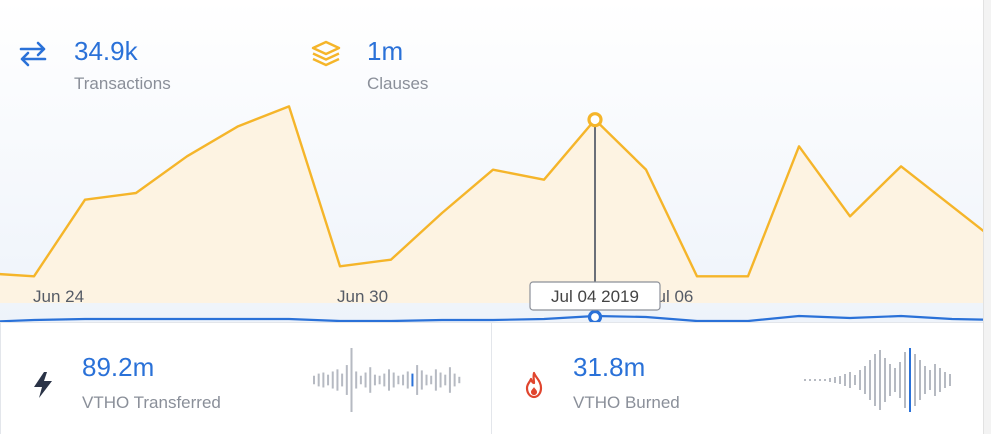  I want to click on lightning-icon, so click(43, 385).